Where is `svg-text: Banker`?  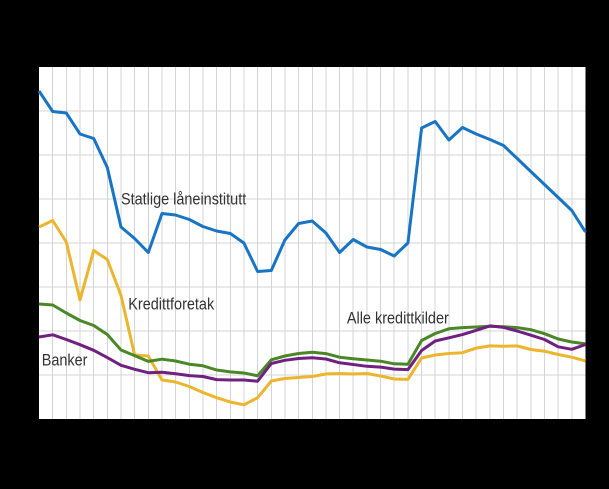 svg-text: Banker is located at coordinates (65, 360).